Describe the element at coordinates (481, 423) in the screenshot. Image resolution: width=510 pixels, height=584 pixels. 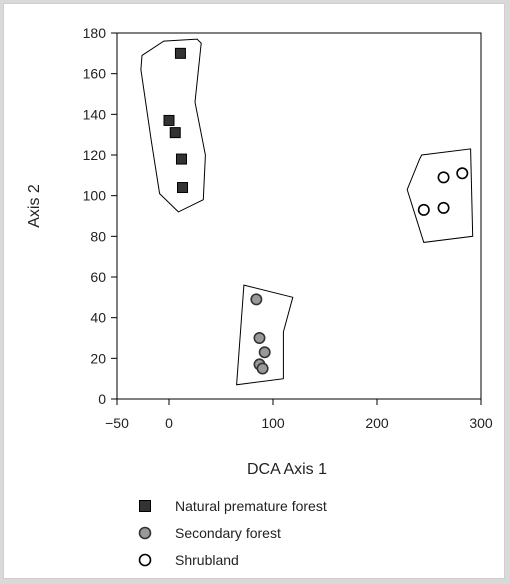
I see `x-tick-label: 300` at that location.